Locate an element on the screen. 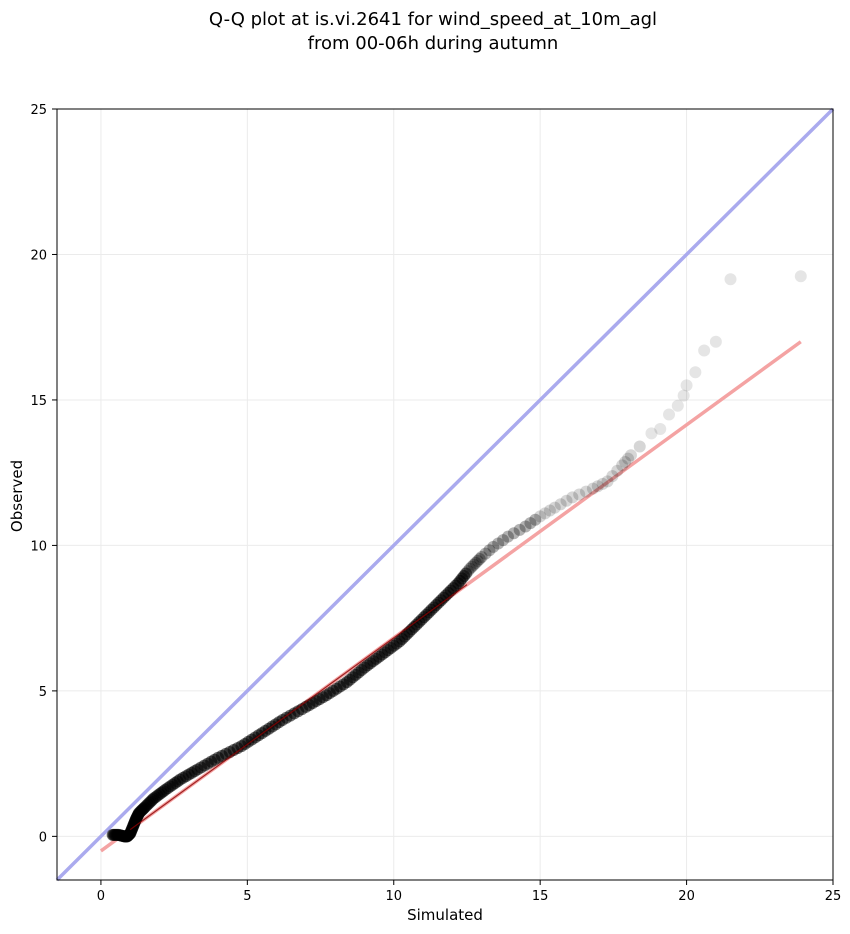 This screenshot has height=934, width=850. y-tick-label: 0 is located at coordinates (43, 837).